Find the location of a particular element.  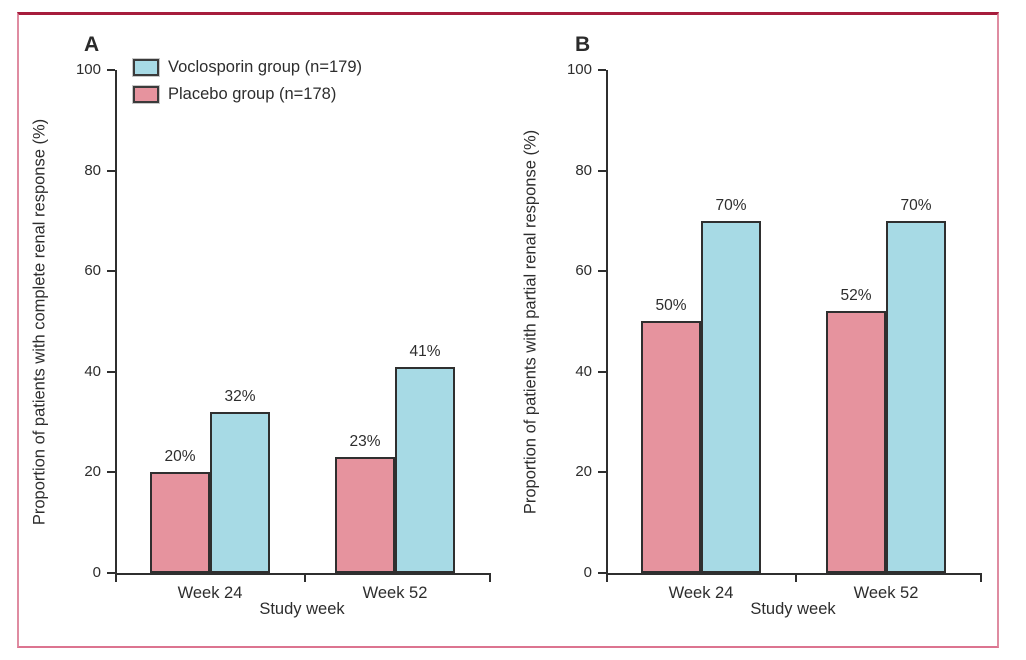

bar-value-label: 20% is located at coordinates (180, 456).